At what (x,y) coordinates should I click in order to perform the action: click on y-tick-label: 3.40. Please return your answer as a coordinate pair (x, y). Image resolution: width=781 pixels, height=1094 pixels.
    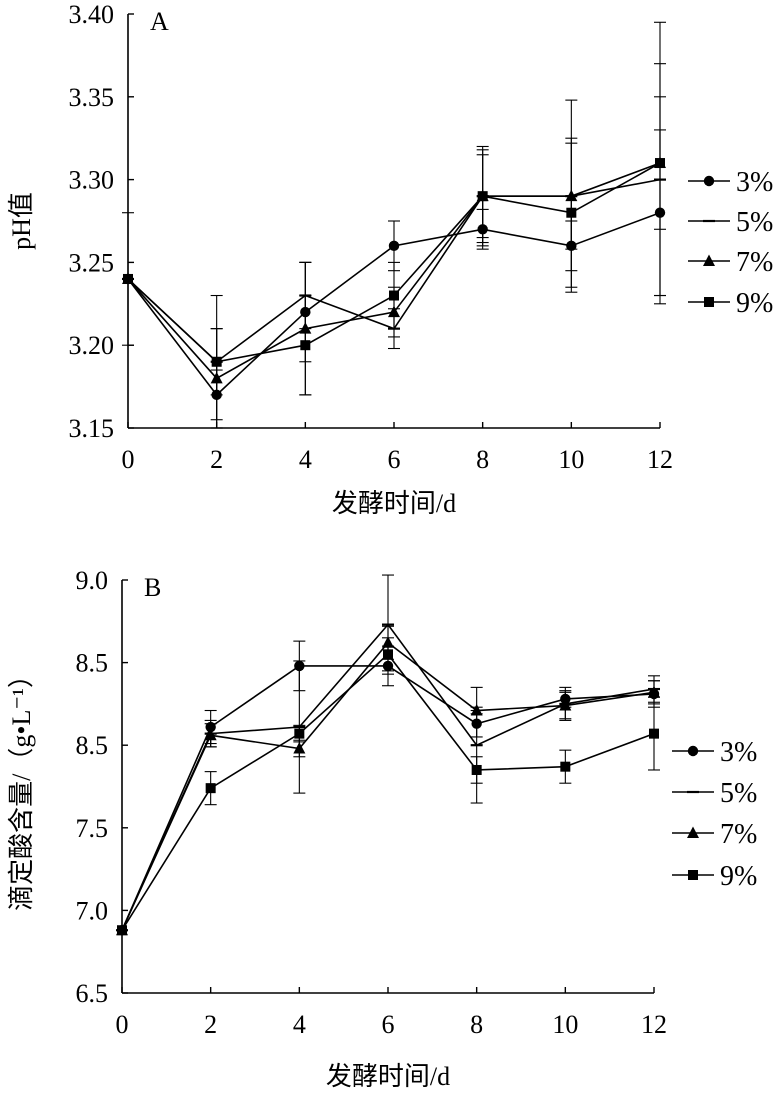
    Looking at the image, I should click on (92, 14).